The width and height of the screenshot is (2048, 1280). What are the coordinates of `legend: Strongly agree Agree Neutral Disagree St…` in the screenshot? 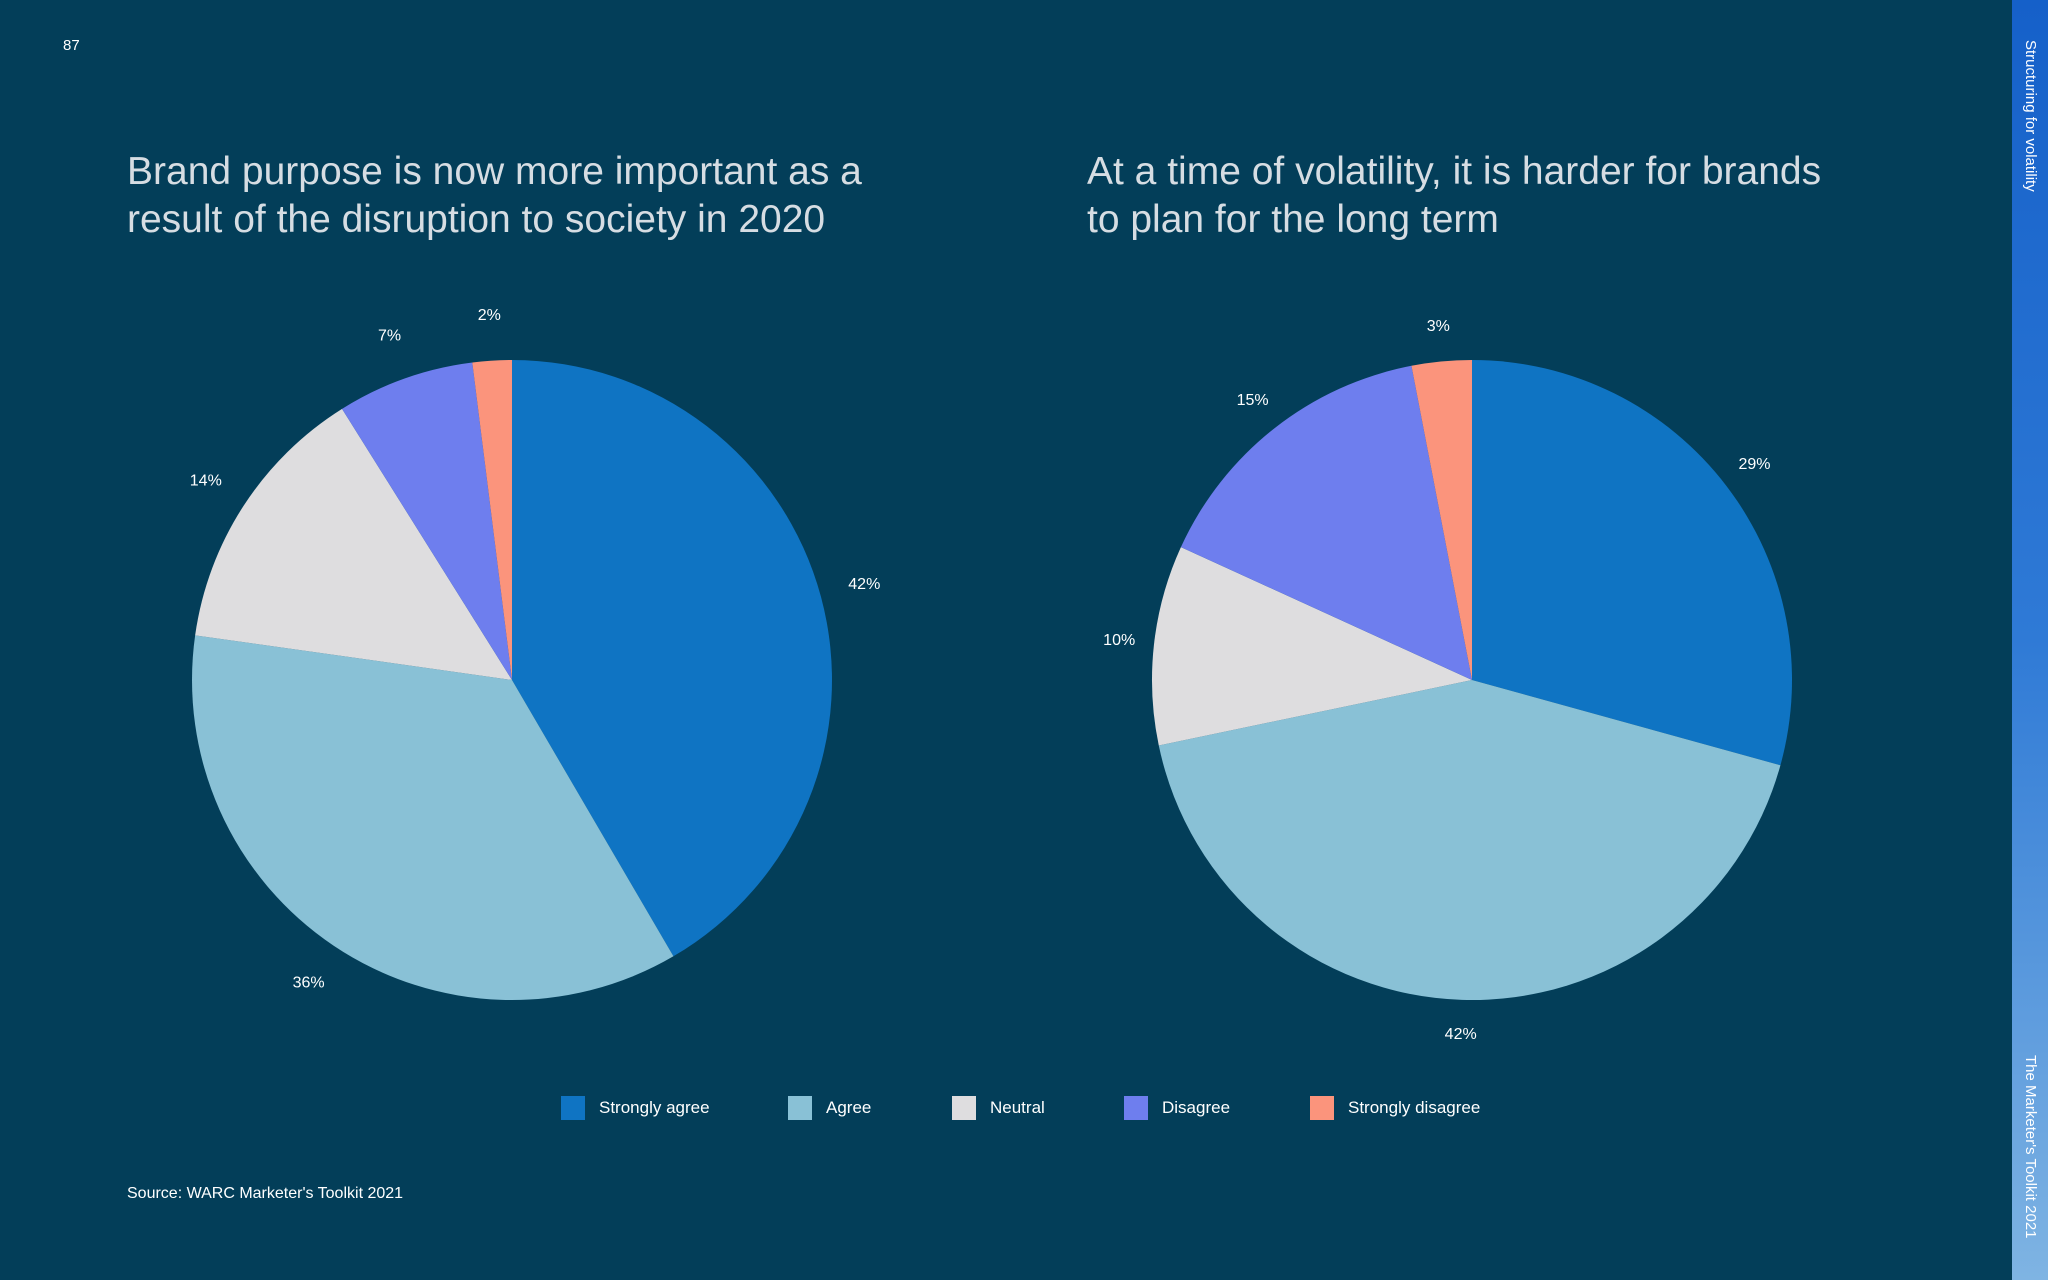 It's located at (1024, 1108).